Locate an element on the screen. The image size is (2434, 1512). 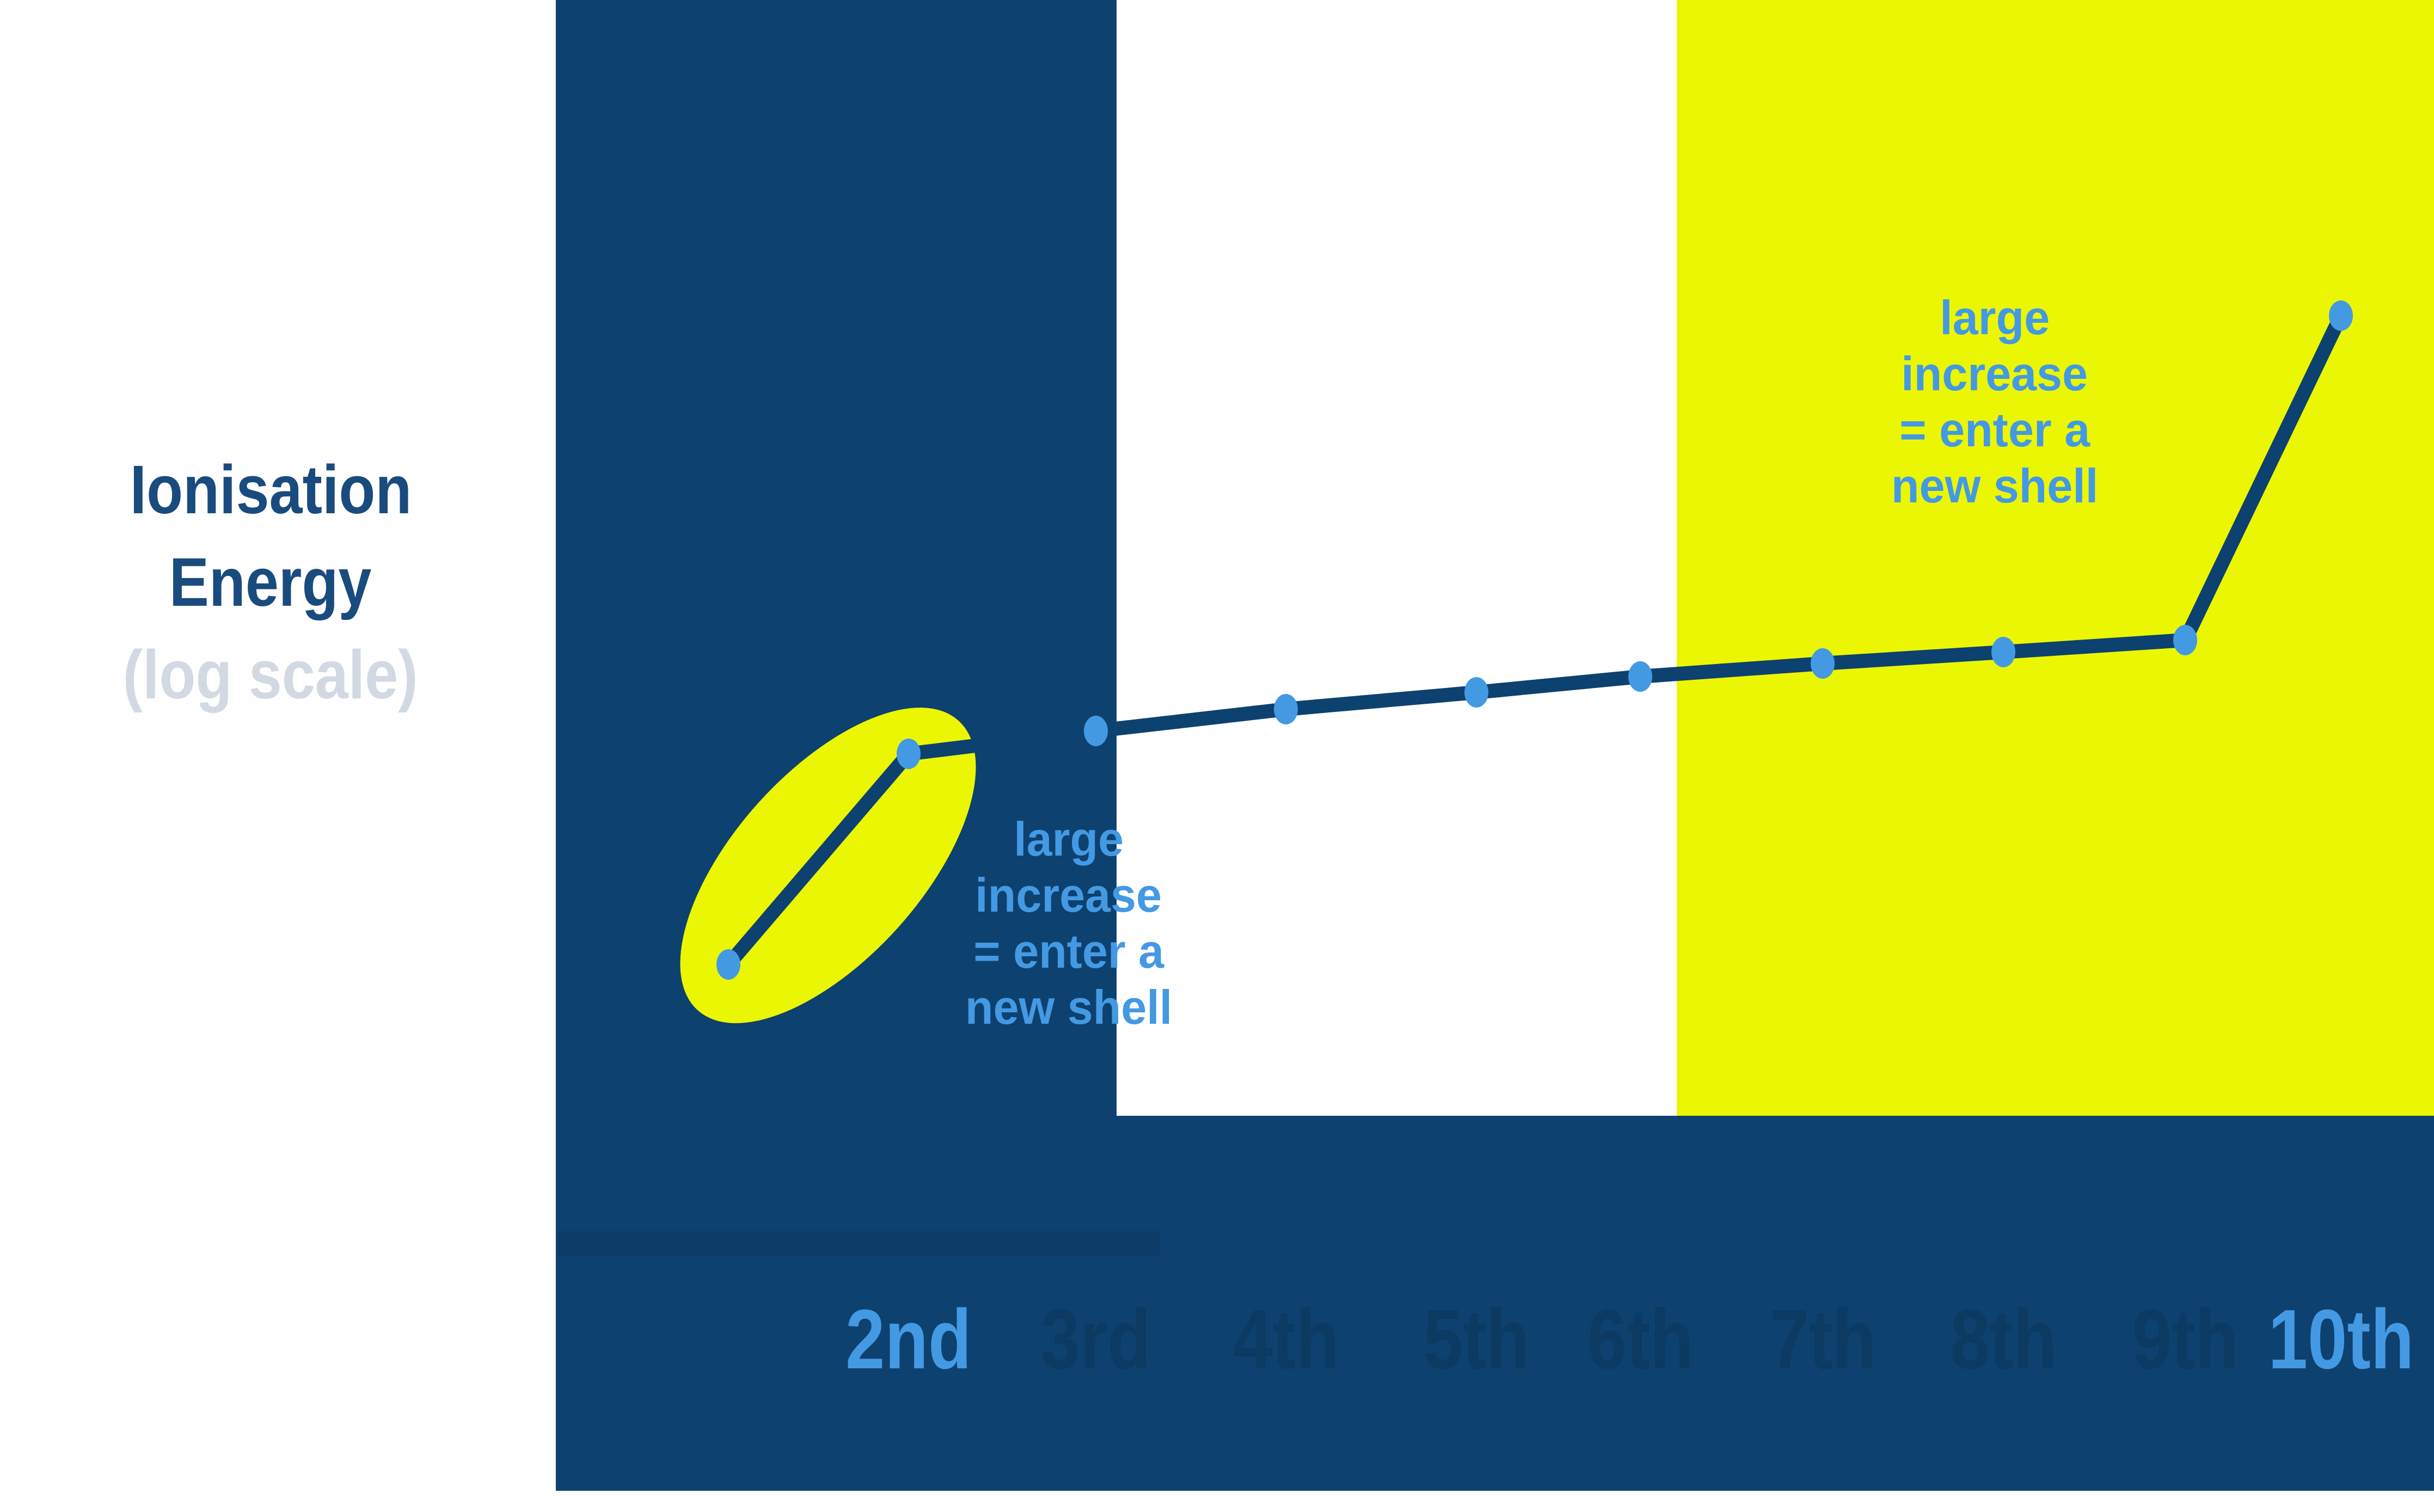
title-line-scale: (log scale) is located at coordinates (270, 674).